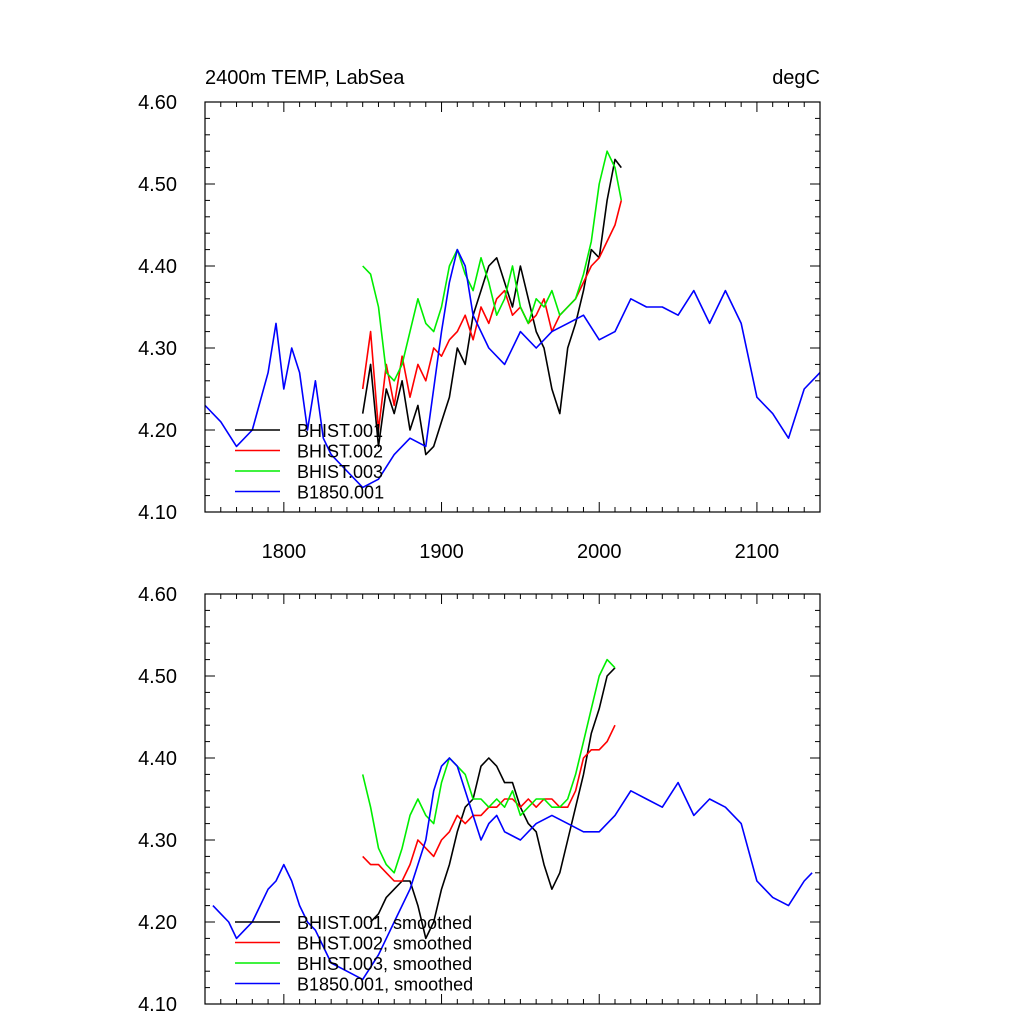 The width and height of the screenshot is (1024, 1024). Describe the element at coordinates (441, 552) in the screenshot. I see `x-tick-label: 1900` at that location.